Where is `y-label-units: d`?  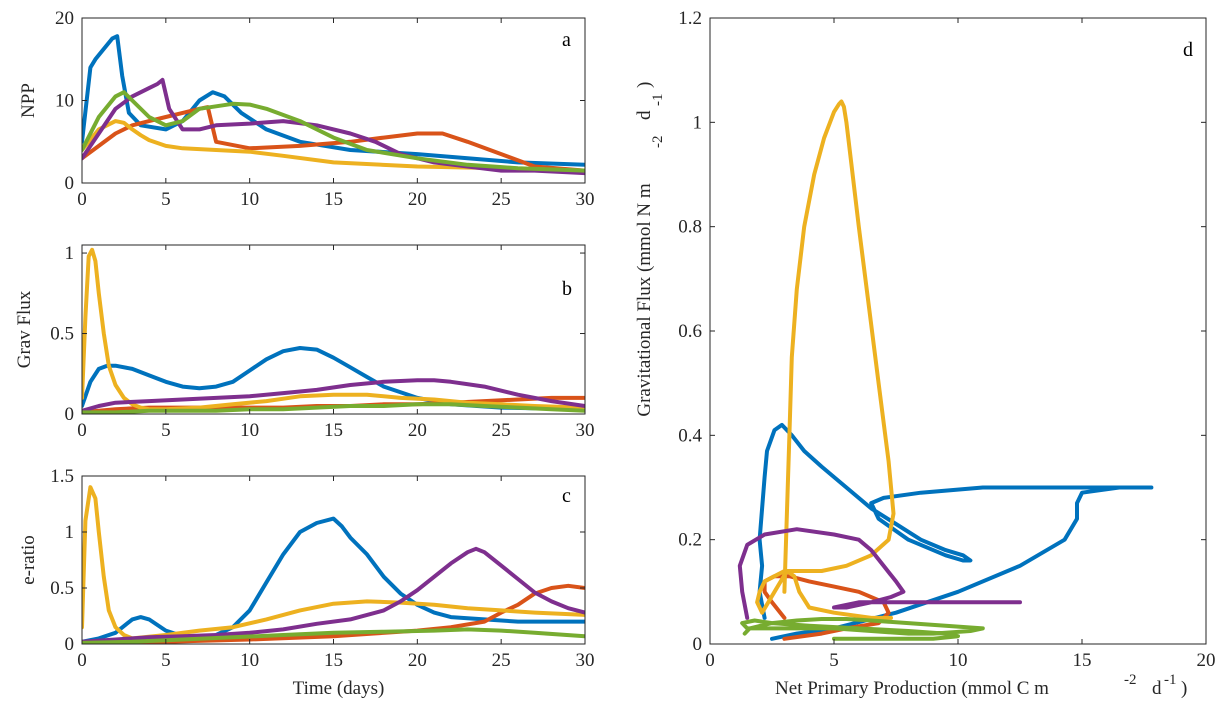 y-label-units: d is located at coordinates (644, 115).